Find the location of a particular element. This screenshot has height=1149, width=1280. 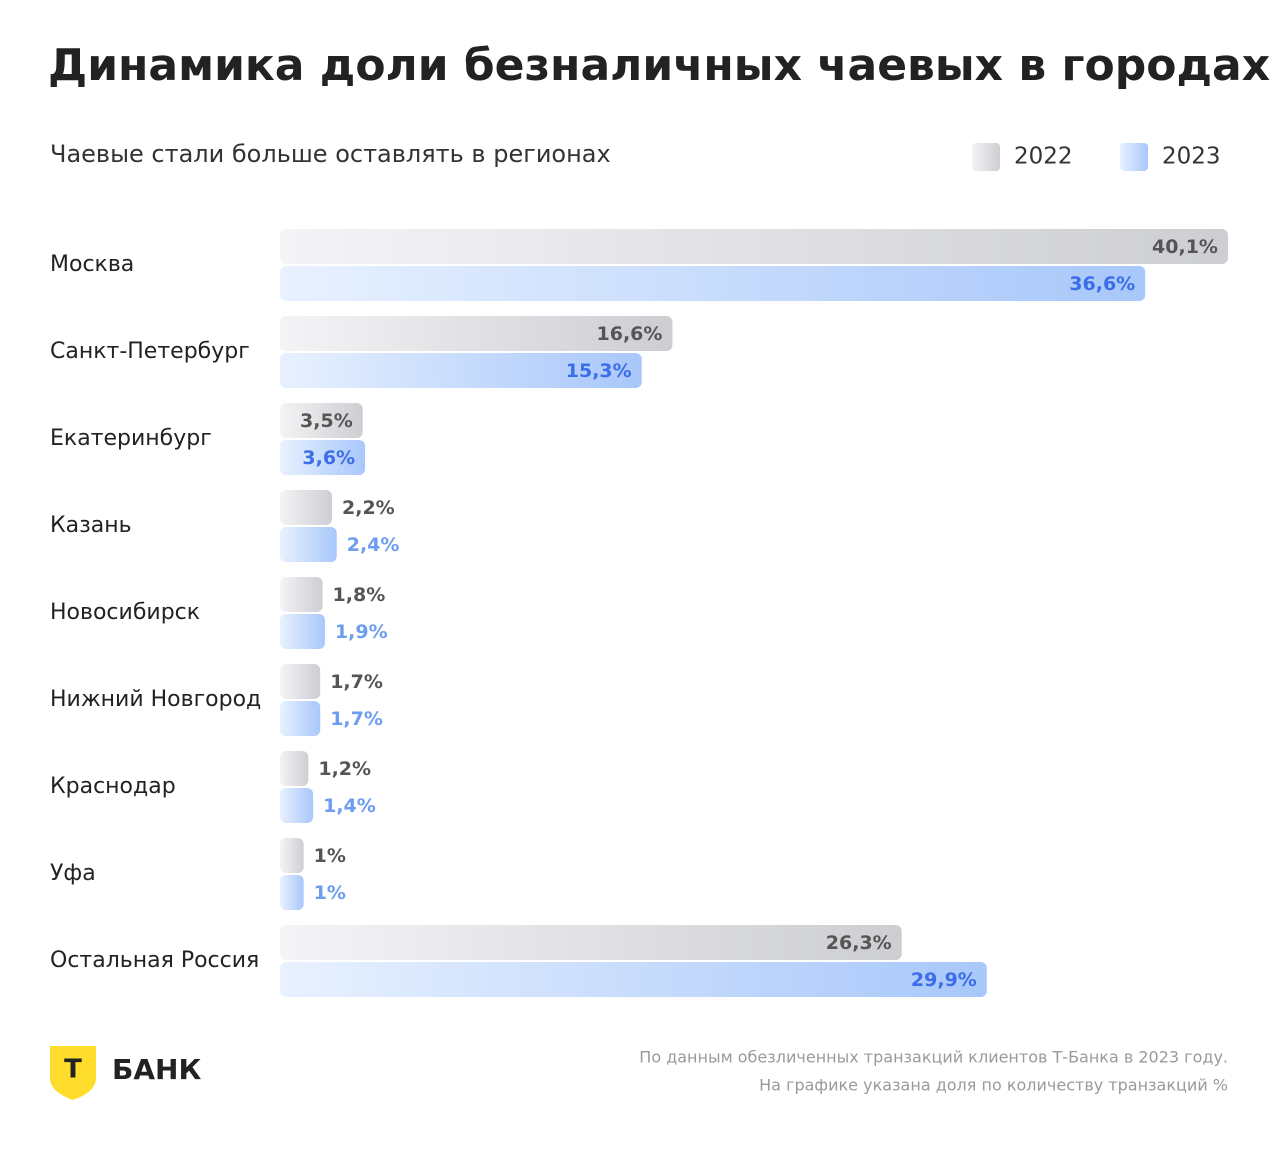

category-label: Остальная Россия is located at coordinates (154, 960).